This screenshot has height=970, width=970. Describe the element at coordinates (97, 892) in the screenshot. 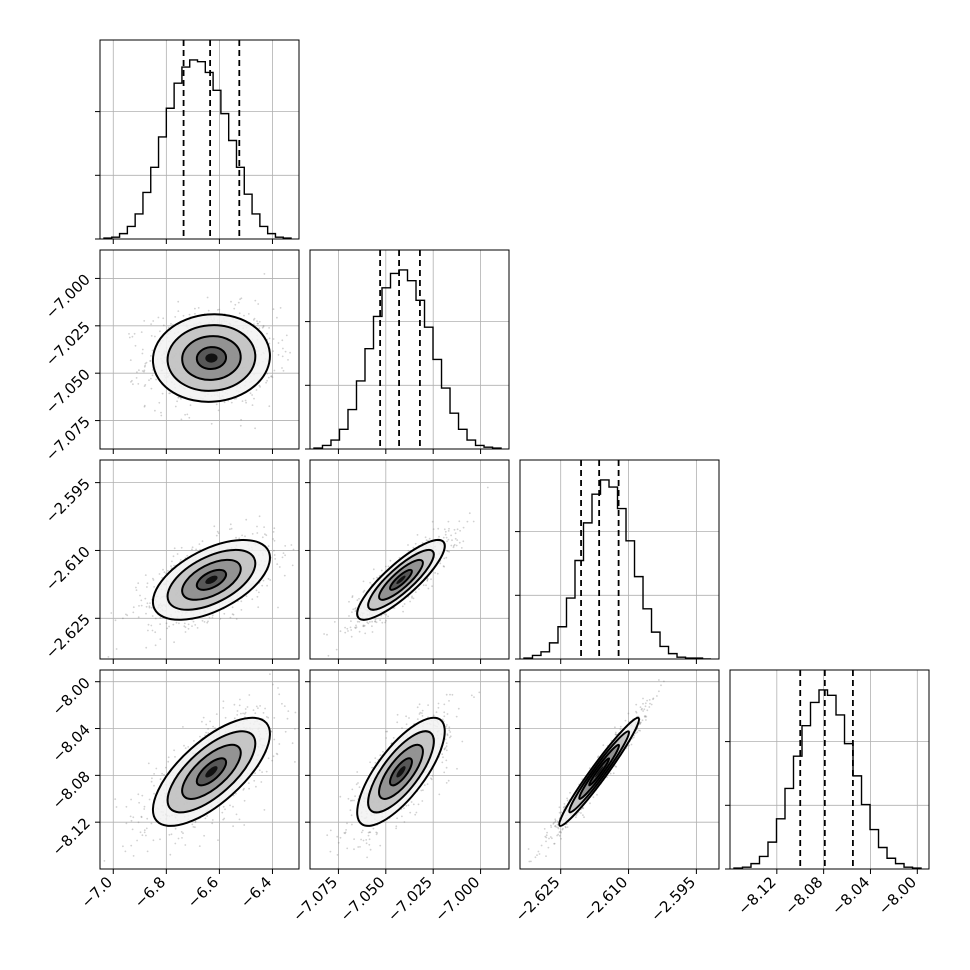

I see `x-tick-label-0-0: −7.0` at that location.